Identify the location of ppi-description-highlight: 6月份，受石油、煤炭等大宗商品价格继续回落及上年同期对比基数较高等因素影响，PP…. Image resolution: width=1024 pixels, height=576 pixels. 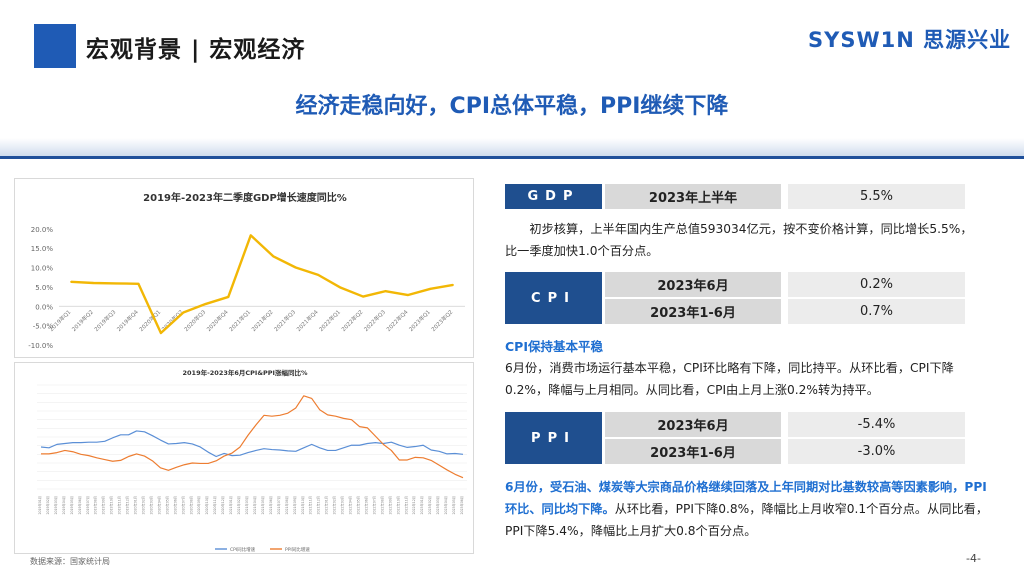
(746, 498).